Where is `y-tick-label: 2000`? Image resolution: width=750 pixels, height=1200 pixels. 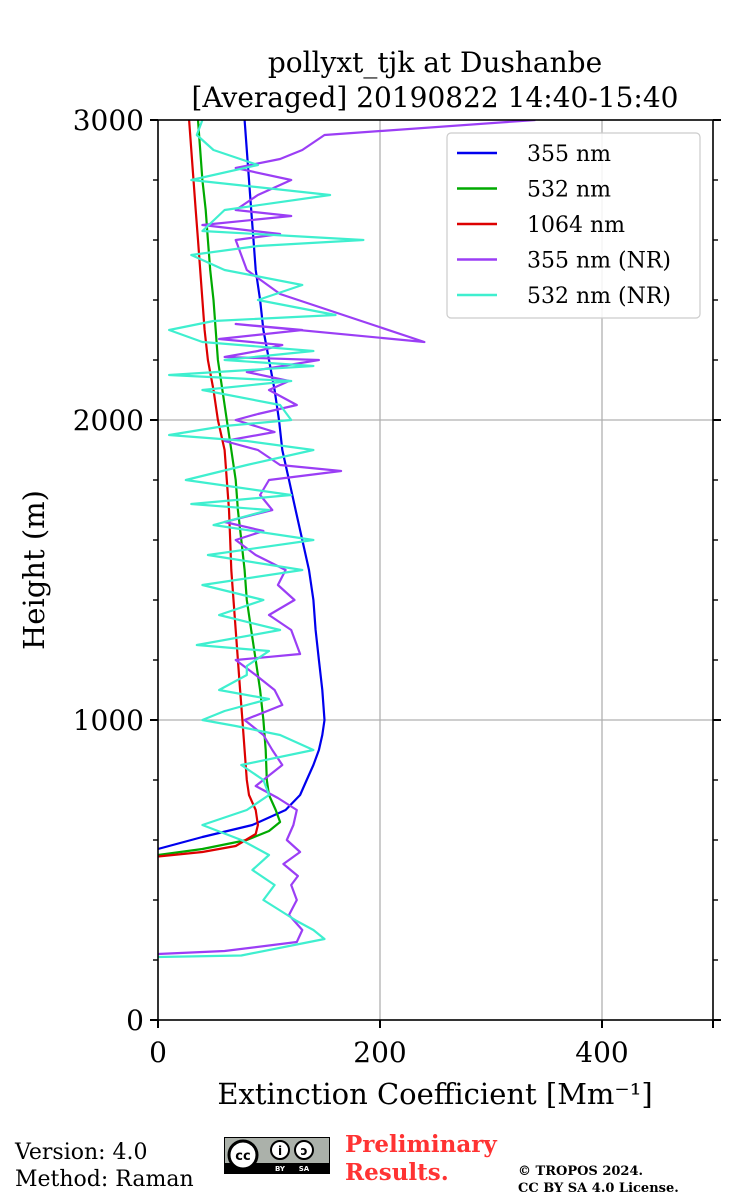
y-tick-label: 2000 is located at coordinates (108, 420).